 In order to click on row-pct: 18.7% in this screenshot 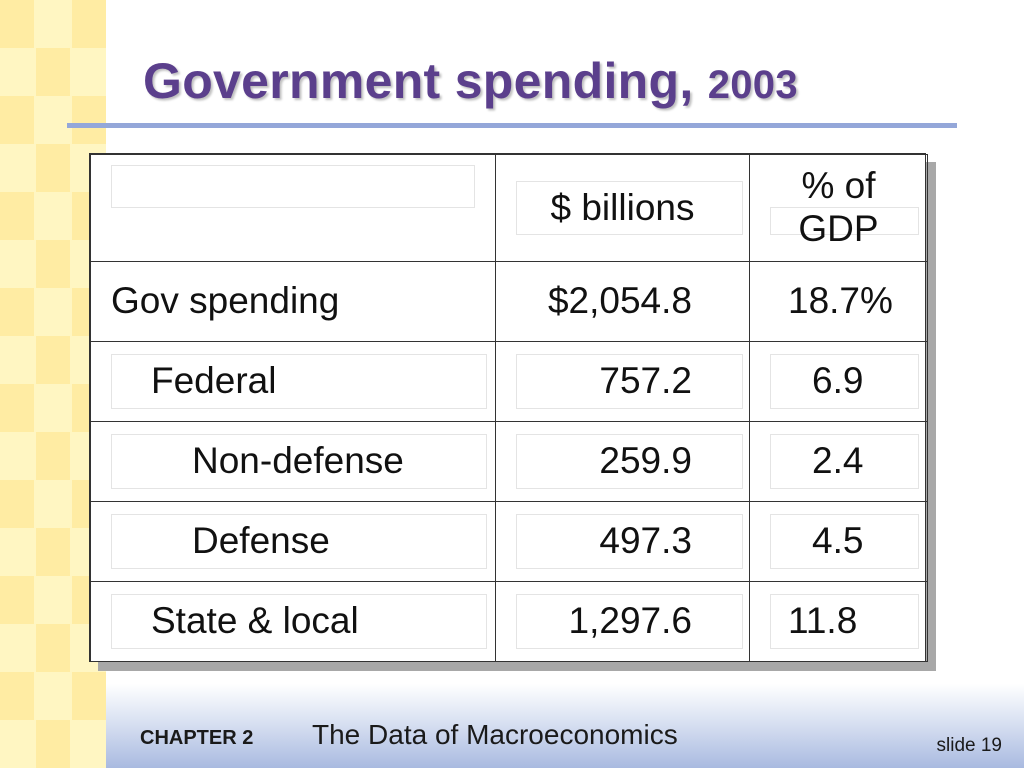, I will do `click(840, 301)`.